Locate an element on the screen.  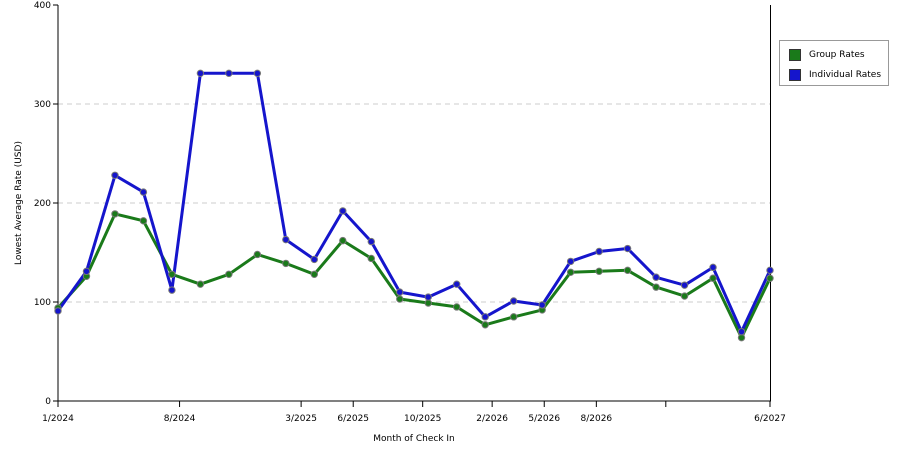
y-tick-label: 0 is located at coordinates (48, 402).